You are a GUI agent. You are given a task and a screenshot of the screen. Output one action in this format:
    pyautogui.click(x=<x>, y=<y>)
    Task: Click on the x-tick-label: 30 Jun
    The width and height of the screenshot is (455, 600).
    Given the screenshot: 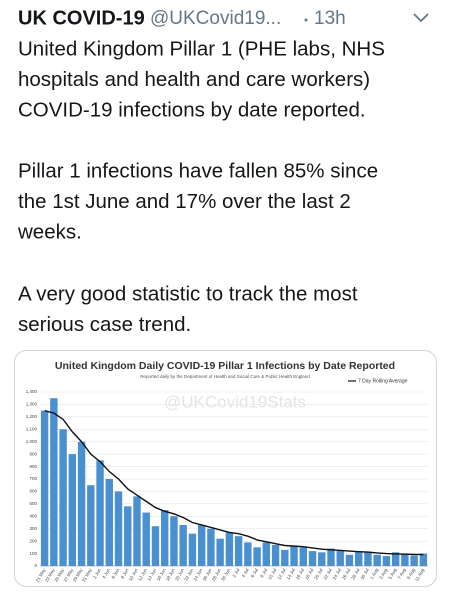 What is the action you would take?
    pyautogui.click(x=225, y=574)
    